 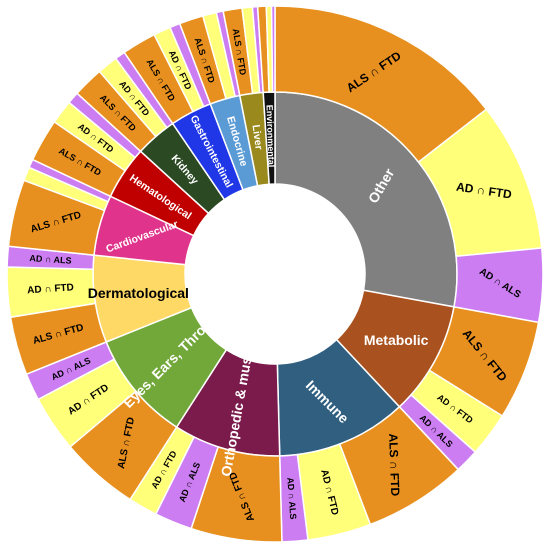 I want to click on inner-label-metabolic: Metabolic, so click(x=396, y=340).